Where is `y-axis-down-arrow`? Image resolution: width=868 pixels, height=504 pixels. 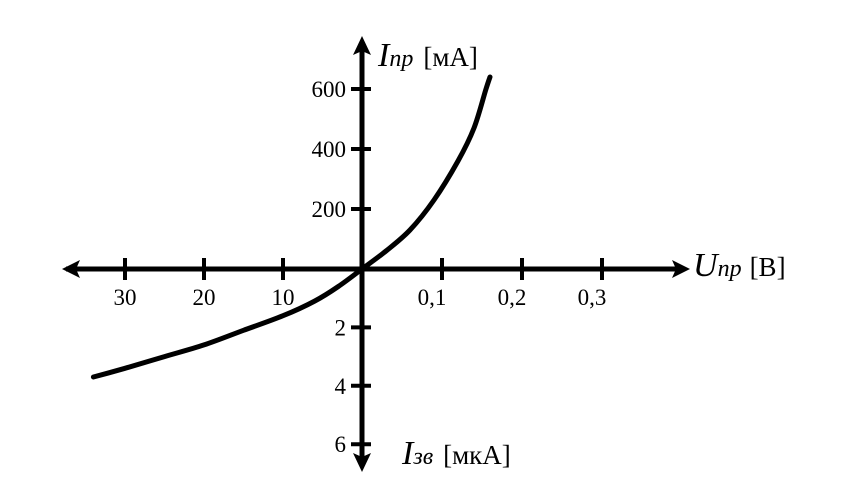 y-axis-down-arrow is located at coordinates (362, 462).